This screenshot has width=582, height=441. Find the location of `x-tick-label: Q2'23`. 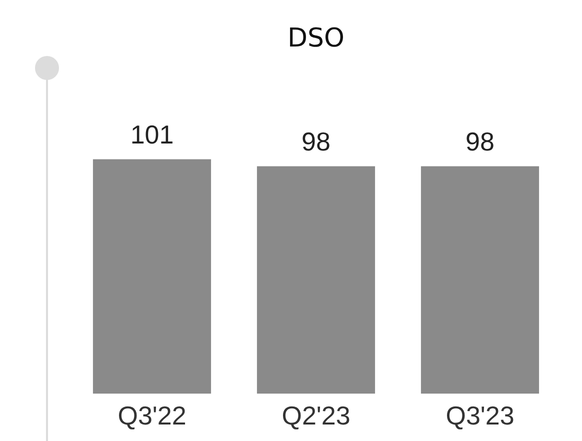

x-tick-label: Q2'23 is located at coordinates (316, 415).